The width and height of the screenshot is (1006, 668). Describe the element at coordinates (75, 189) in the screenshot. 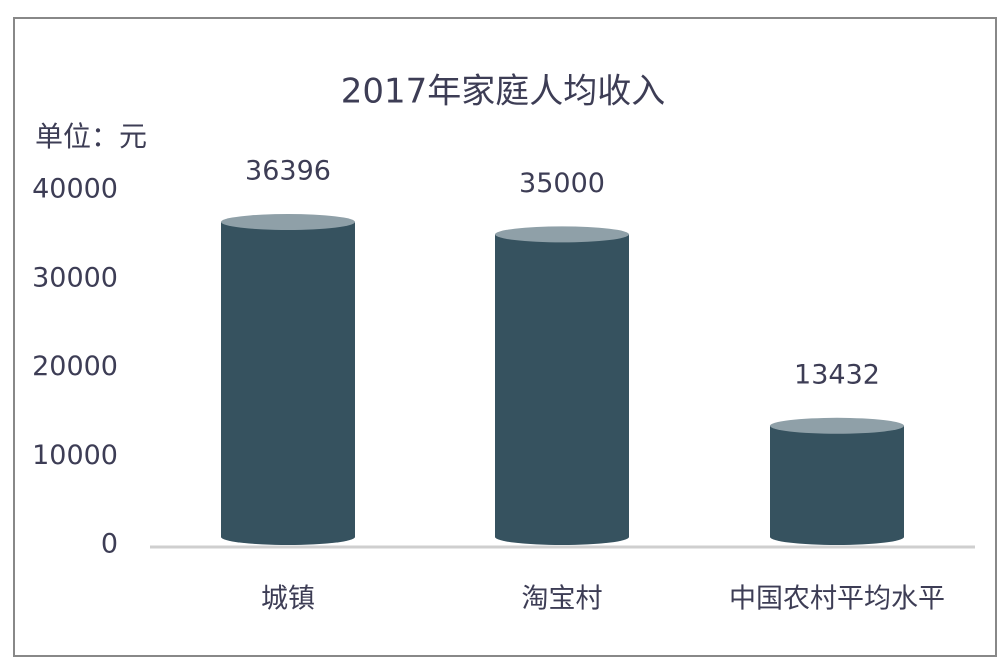

I see `y-tick-label: 40000` at that location.